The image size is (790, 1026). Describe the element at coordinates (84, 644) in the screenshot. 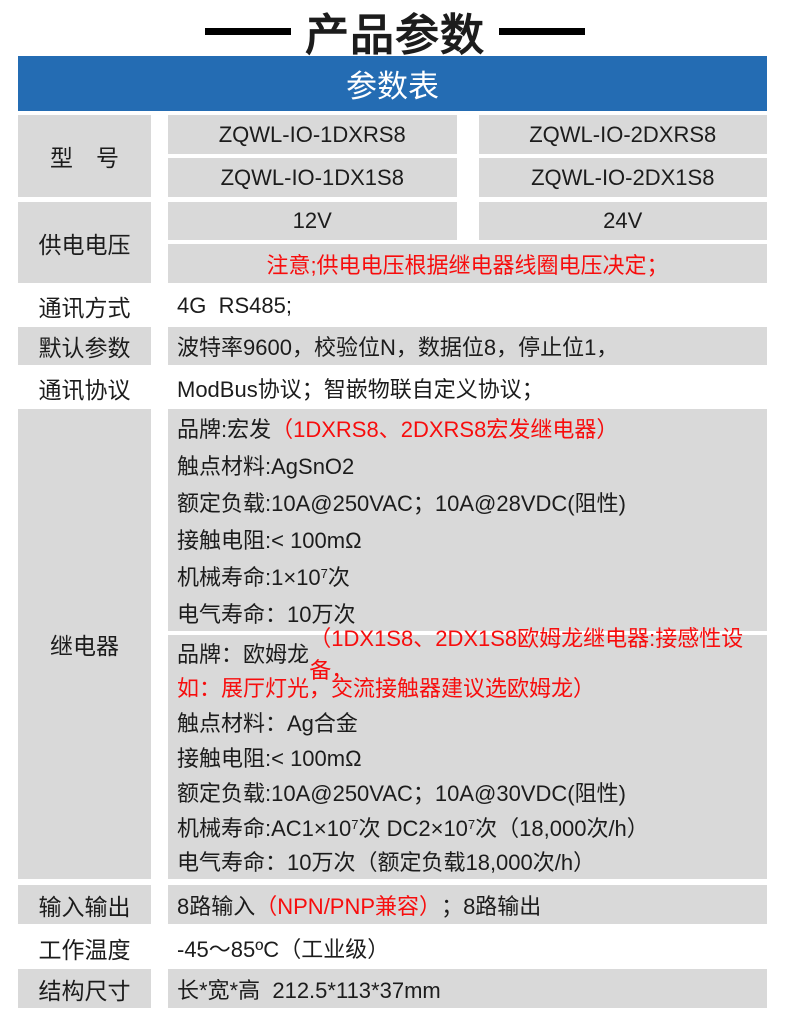

I see `relay-label: 继电器` at that location.